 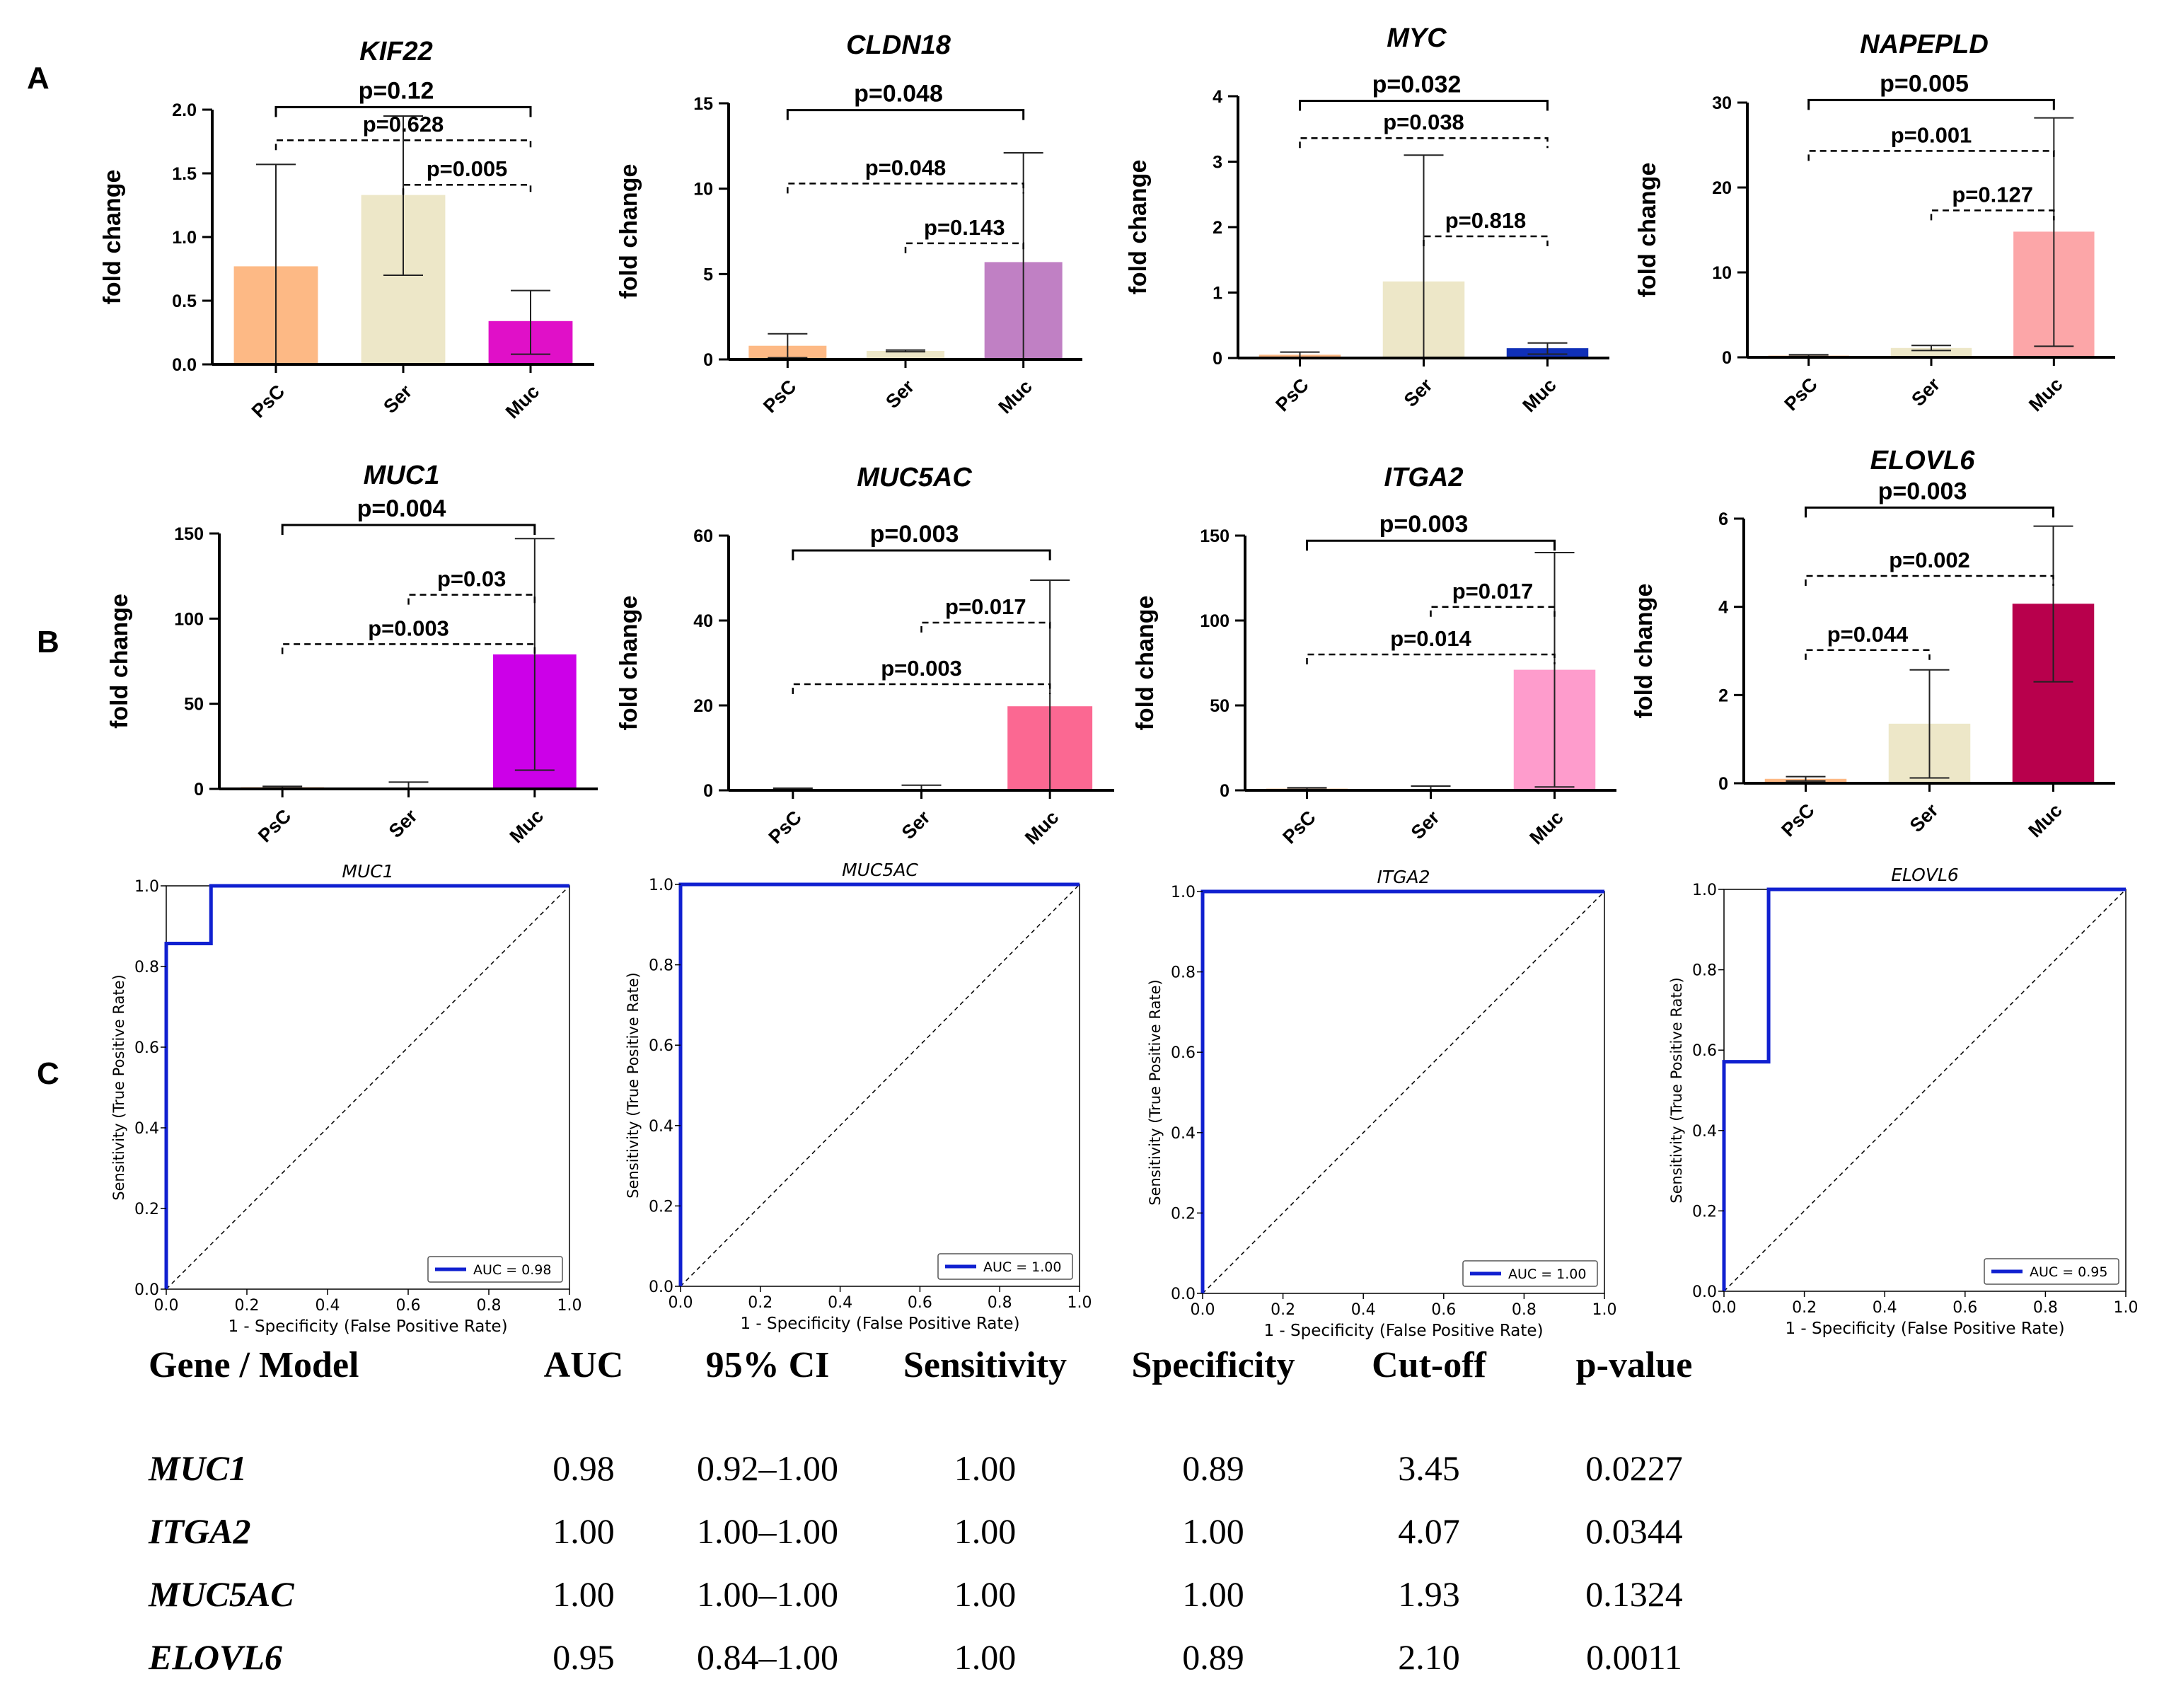 What do you see at coordinates (906, 354) in the screenshot?
I see `bar-ser` at bounding box center [906, 354].